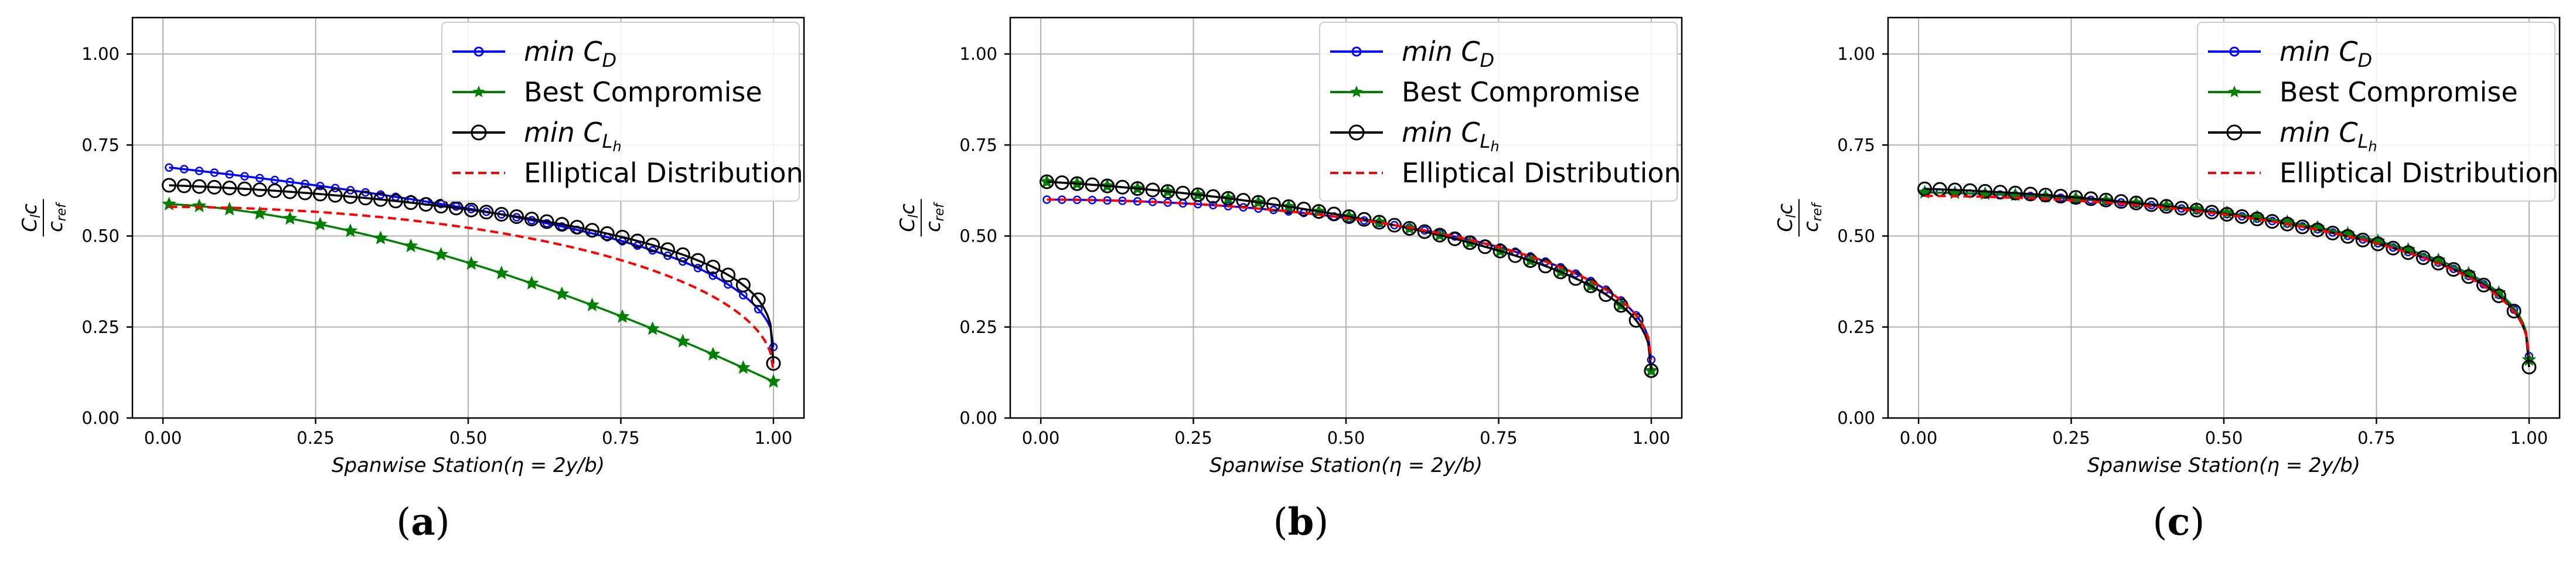 The image size is (2576, 564). What do you see at coordinates (934, 217) in the screenshot?
I see `y-axis-label-denominator: cref` at bounding box center [934, 217].